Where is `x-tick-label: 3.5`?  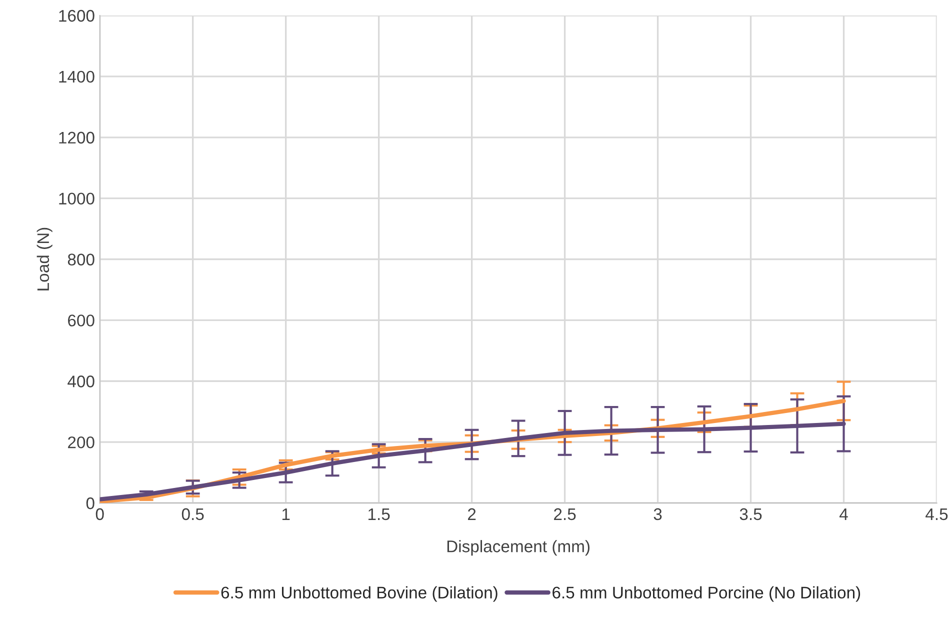
x-tick-label: 3.5 is located at coordinates (751, 514).